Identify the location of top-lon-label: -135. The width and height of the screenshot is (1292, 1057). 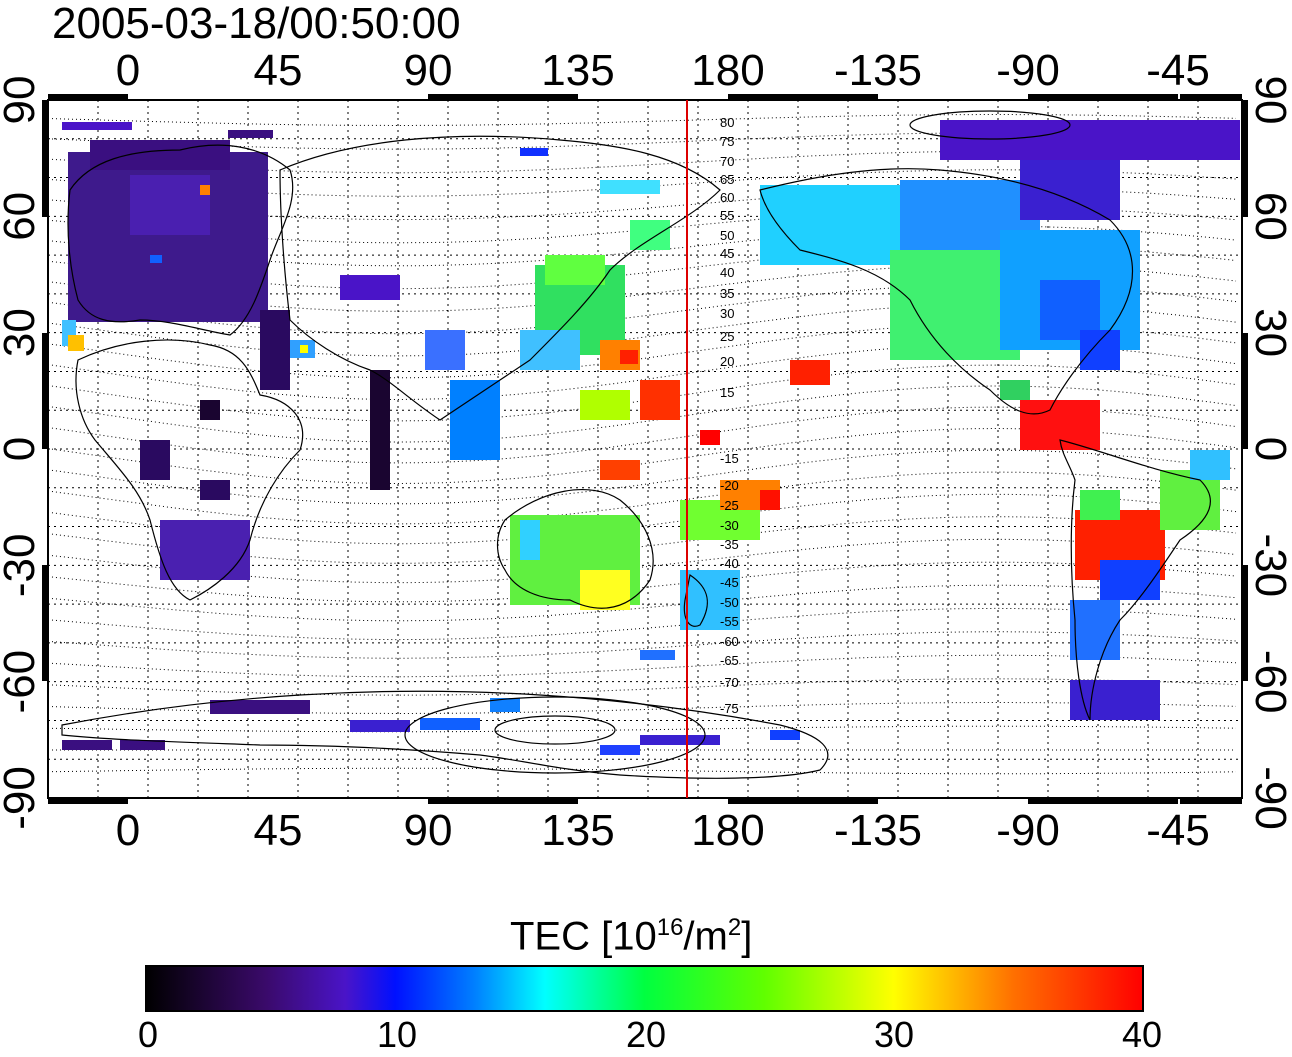
(878, 70).